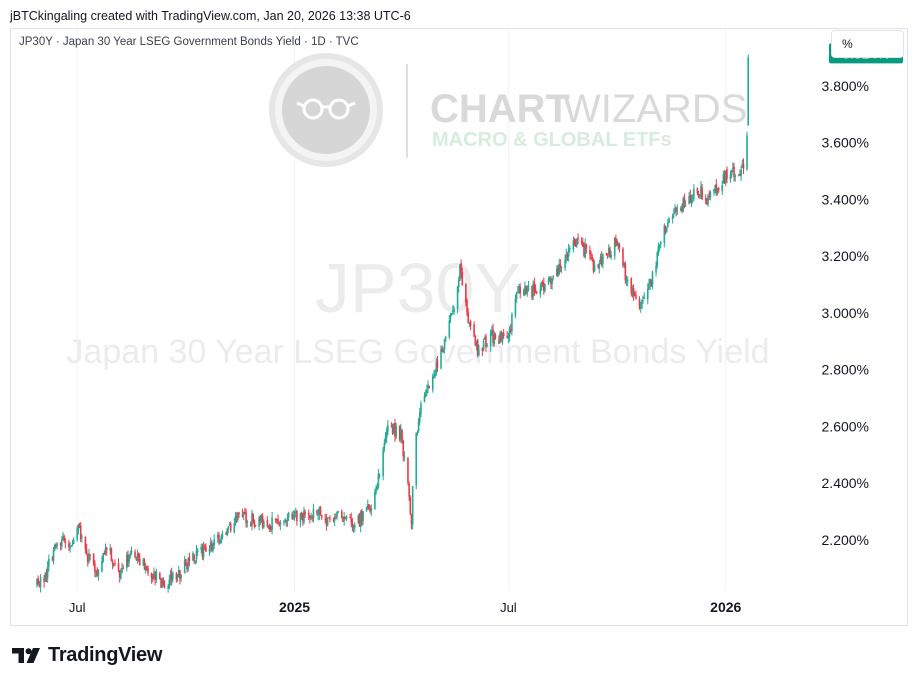 The image size is (918, 686). What do you see at coordinates (418, 288) in the screenshot?
I see `watermark-ticker: JP30Y` at bounding box center [418, 288].